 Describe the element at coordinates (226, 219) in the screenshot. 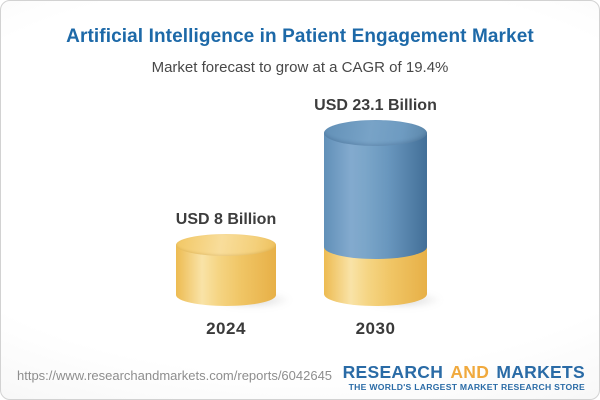

I see `bar-2024-value-label: USD 8 Billion` at that location.